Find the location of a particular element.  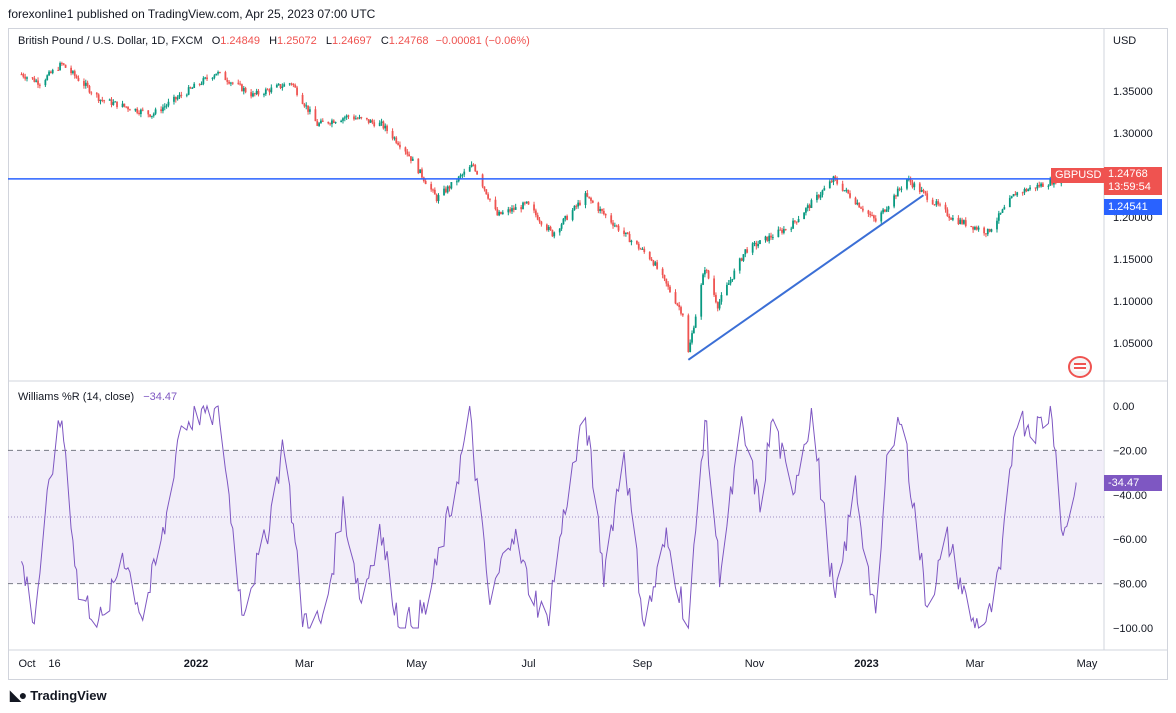

open-value: 1.24849 is located at coordinates (240, 41).